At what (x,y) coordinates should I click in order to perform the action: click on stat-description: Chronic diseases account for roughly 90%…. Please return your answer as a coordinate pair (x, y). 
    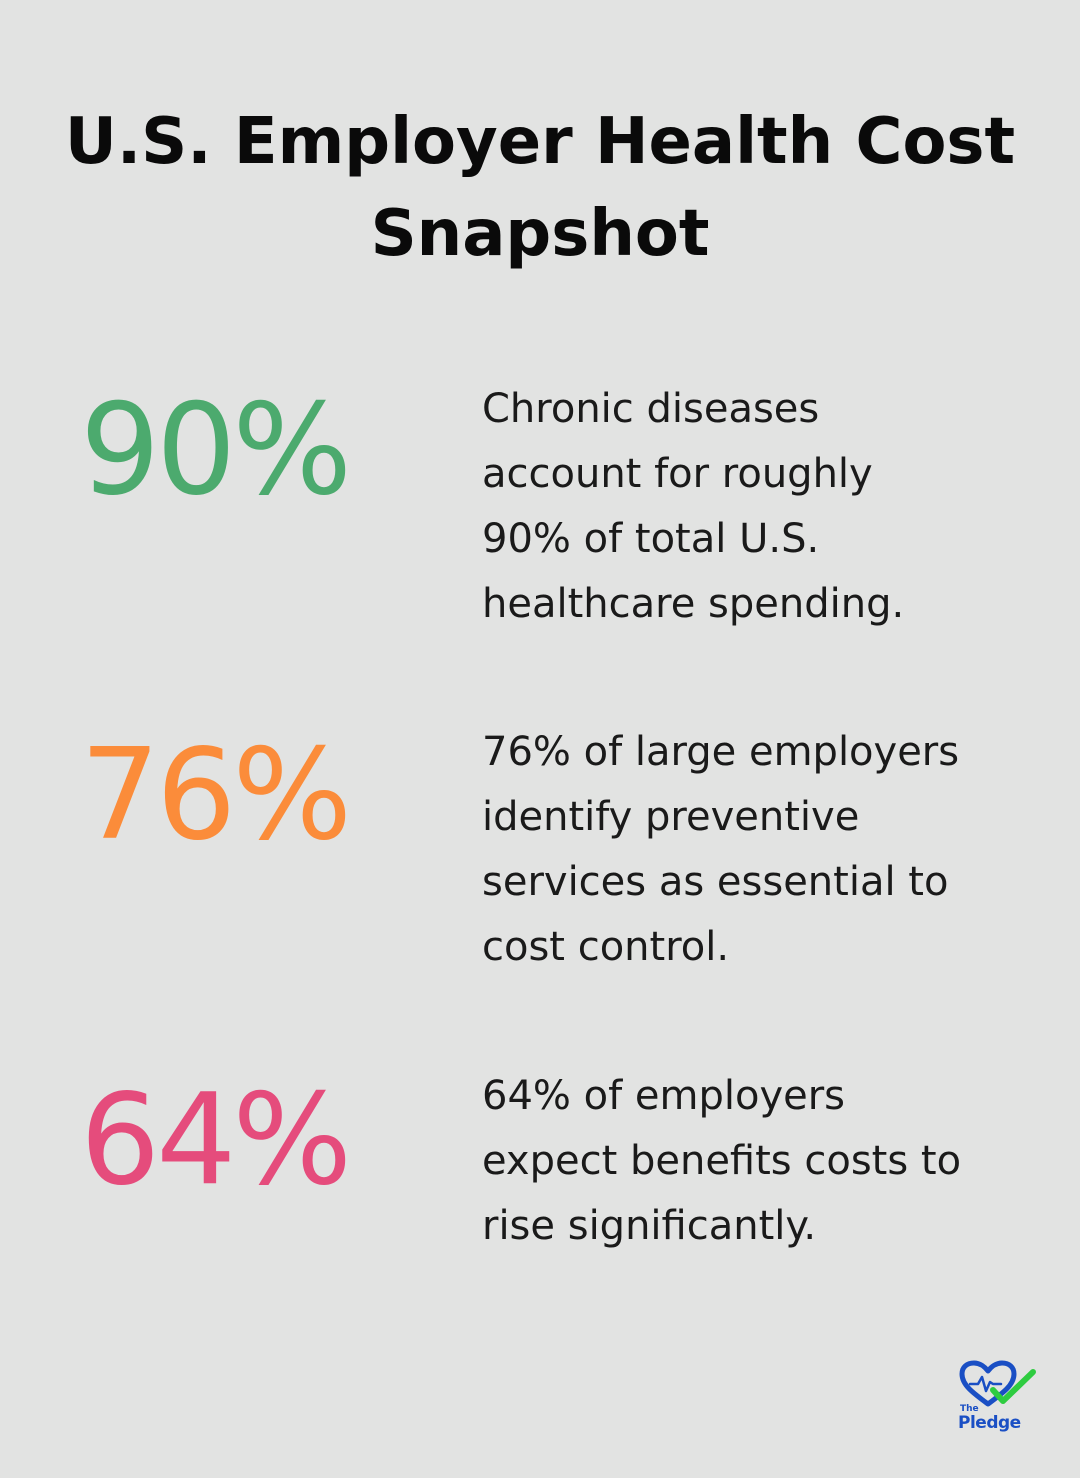
    Looking at the image, I should click on (747, 507).